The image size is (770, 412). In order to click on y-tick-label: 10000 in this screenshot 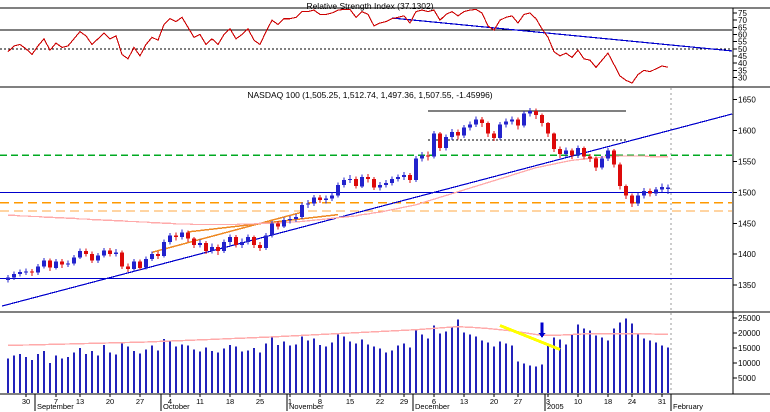, I will do `click(749, 363)`.